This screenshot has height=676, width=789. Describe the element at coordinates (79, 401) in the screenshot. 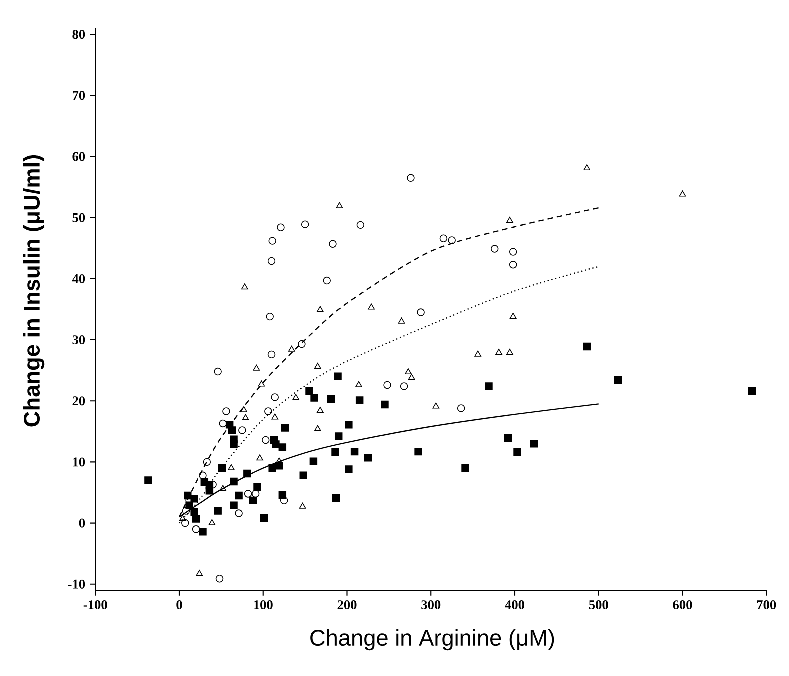

I see `y-tick-label: 20` at that location.